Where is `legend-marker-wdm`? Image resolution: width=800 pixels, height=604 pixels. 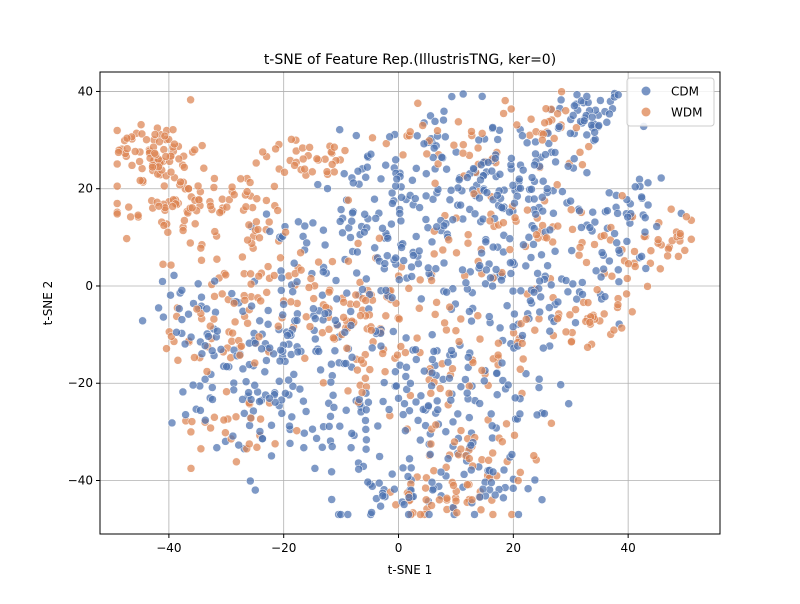 legend-marker-wdm is located at coordinates (646, 112).